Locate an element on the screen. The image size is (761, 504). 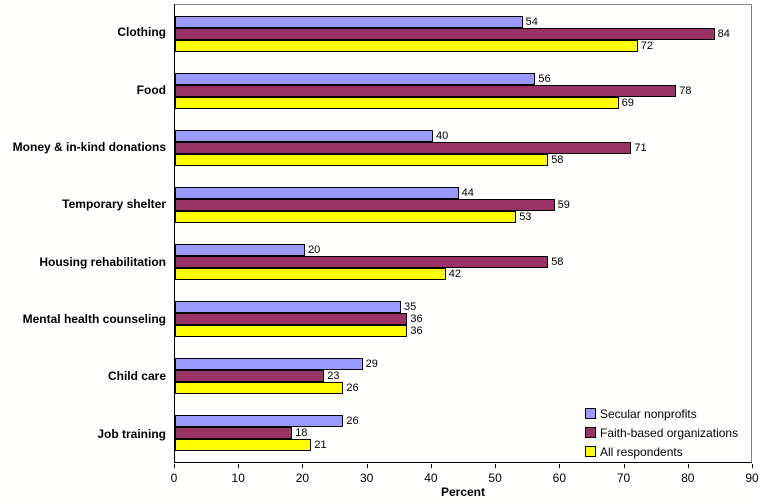
category-label: Clothing is located at coordinates (141, 32).